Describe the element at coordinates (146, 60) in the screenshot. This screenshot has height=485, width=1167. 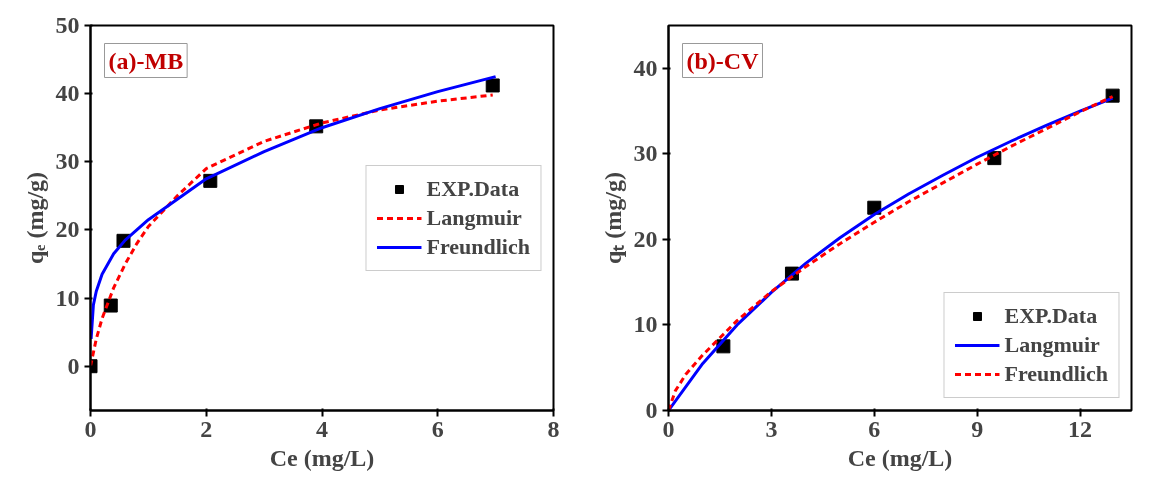
I see `annotation: (a)-MB` at that location.